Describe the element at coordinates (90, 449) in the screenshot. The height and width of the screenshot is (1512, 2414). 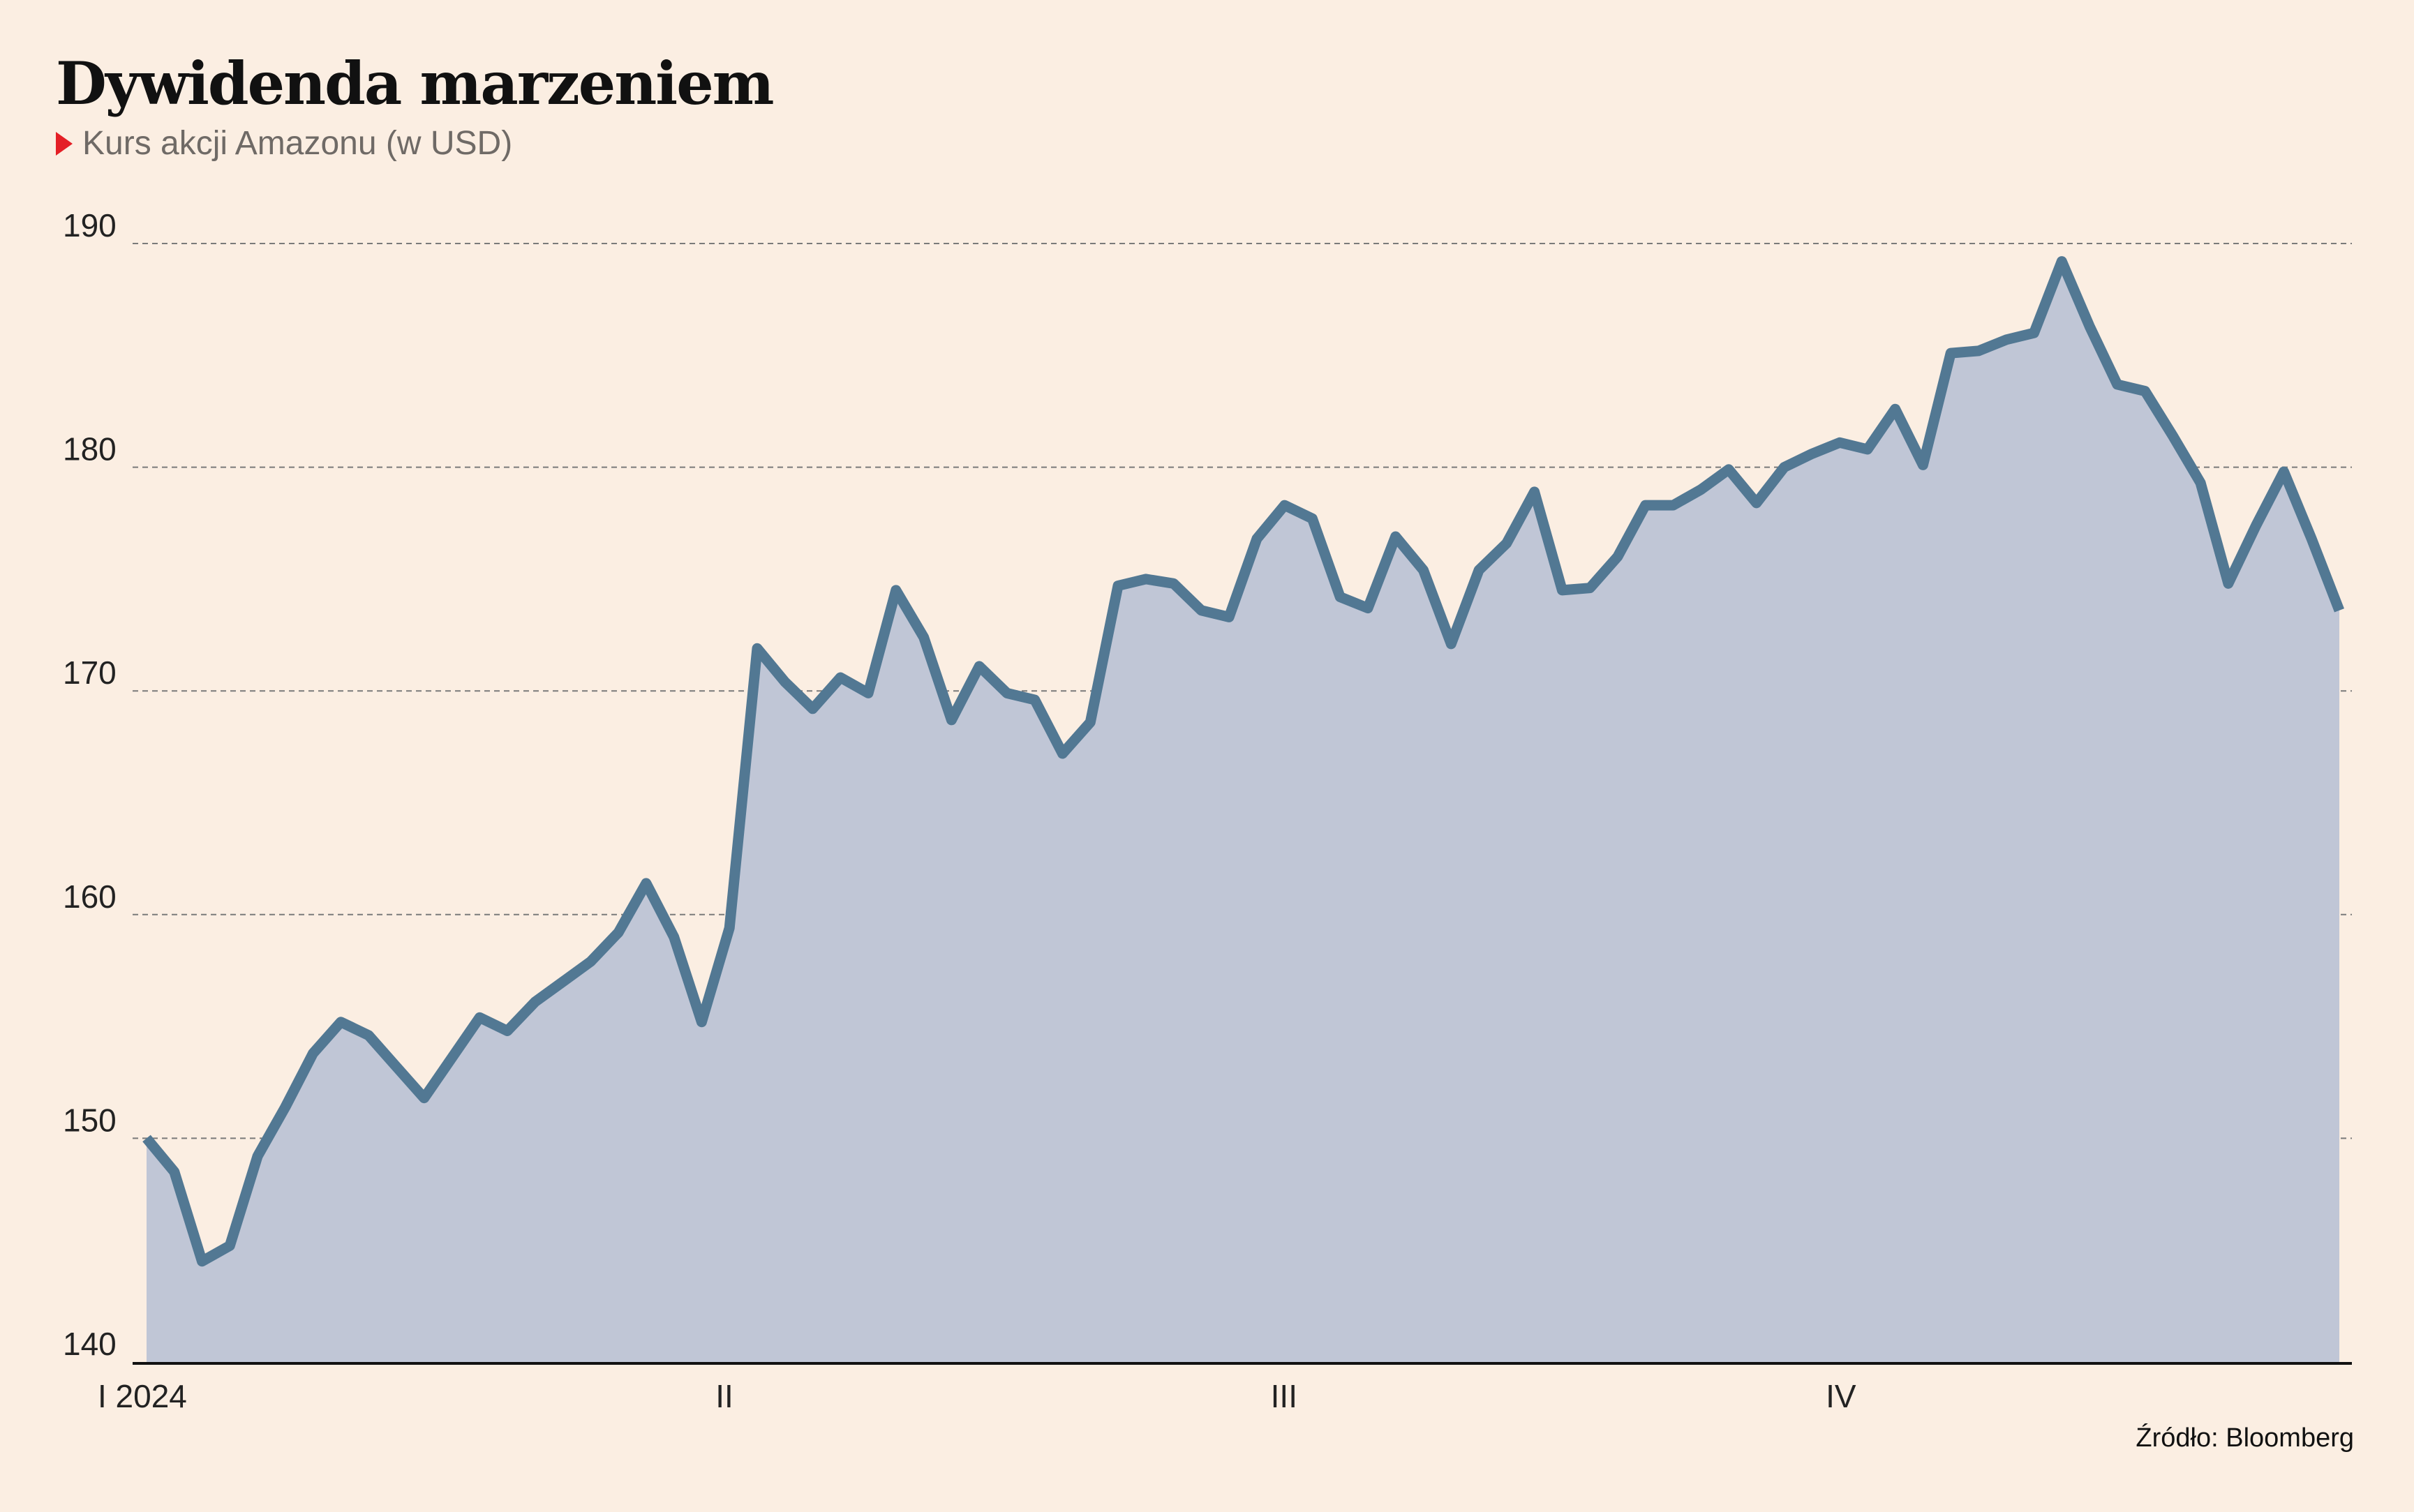
I see `y-tick-label: 180` at that location.